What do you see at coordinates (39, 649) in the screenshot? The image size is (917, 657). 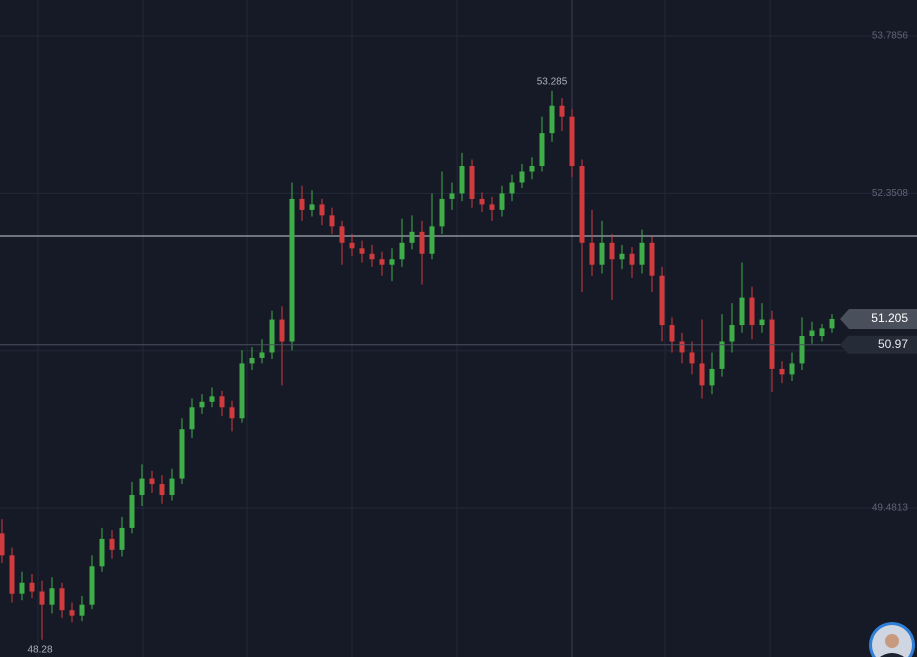 I see `low-label: 48.28` at bounding box center [39, 649].